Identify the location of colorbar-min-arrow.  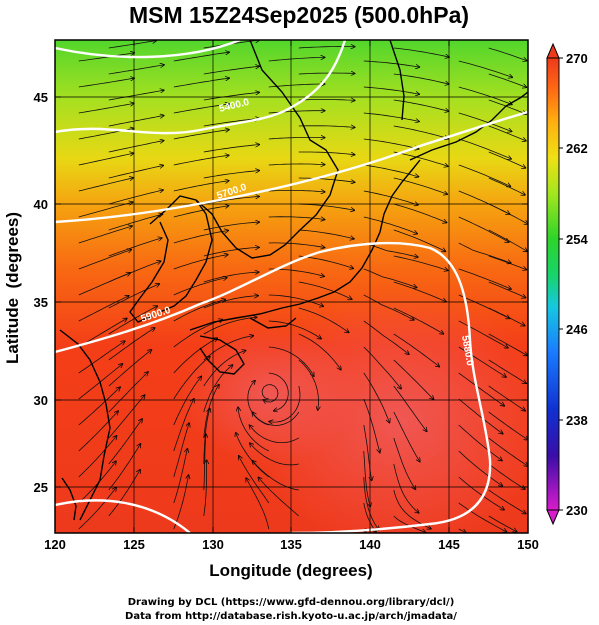
(553, 517).